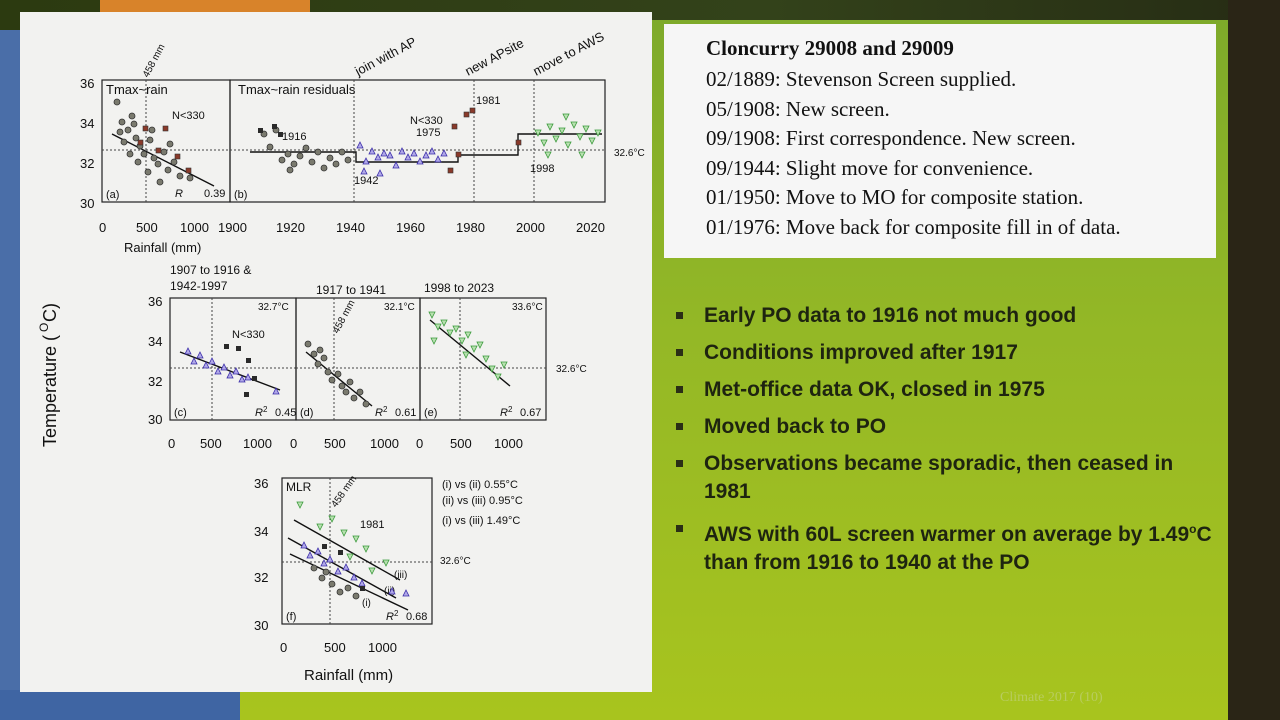  I want to click on panel-e-r2-value: 0.67, so click(530, 413).